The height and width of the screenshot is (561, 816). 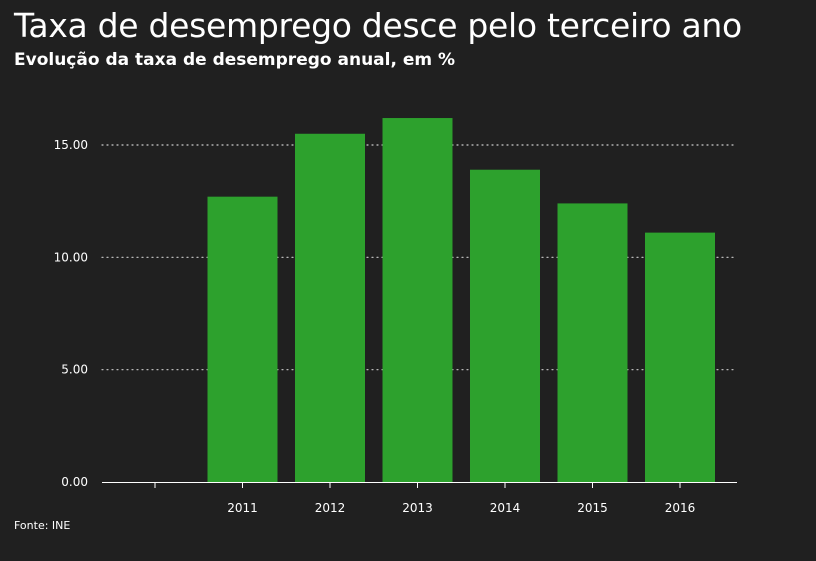 I want to click on x-tick-label: 2014, so click(x=505, y=508).